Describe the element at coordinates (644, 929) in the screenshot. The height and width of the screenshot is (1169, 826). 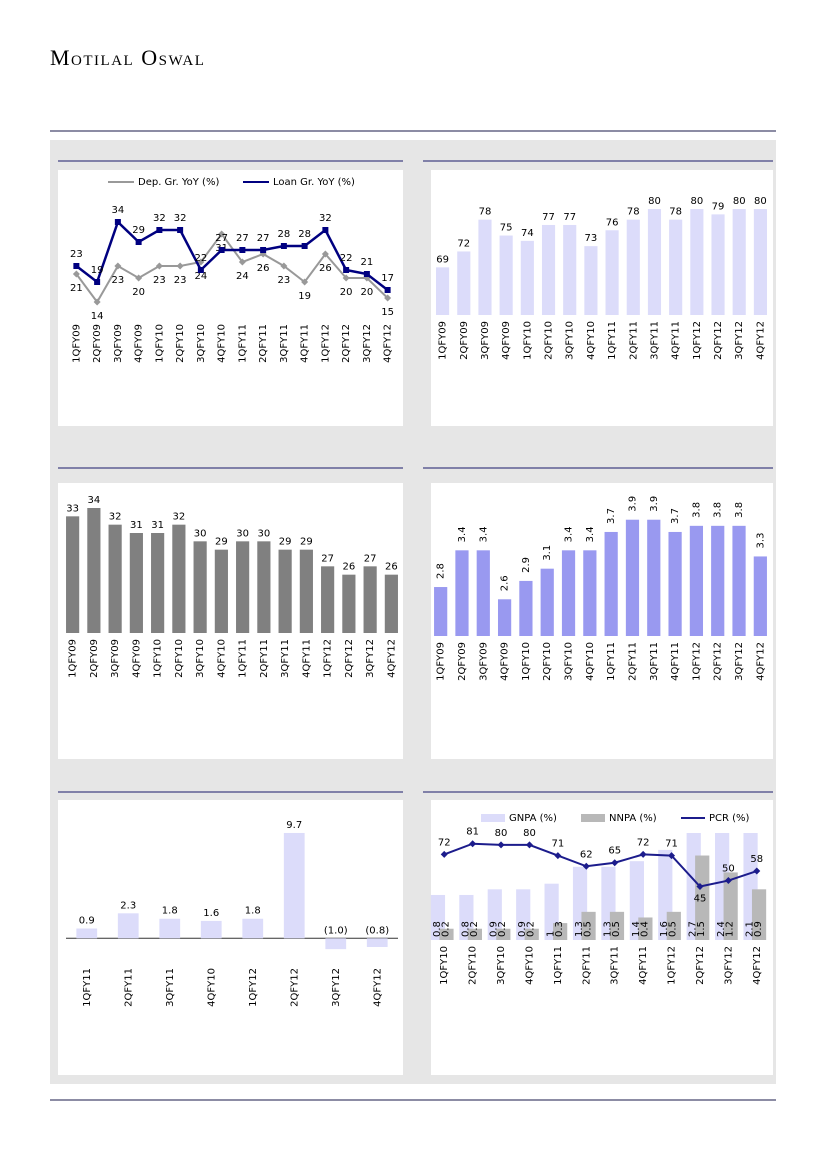
I see `data-label: 0.4` at that location.